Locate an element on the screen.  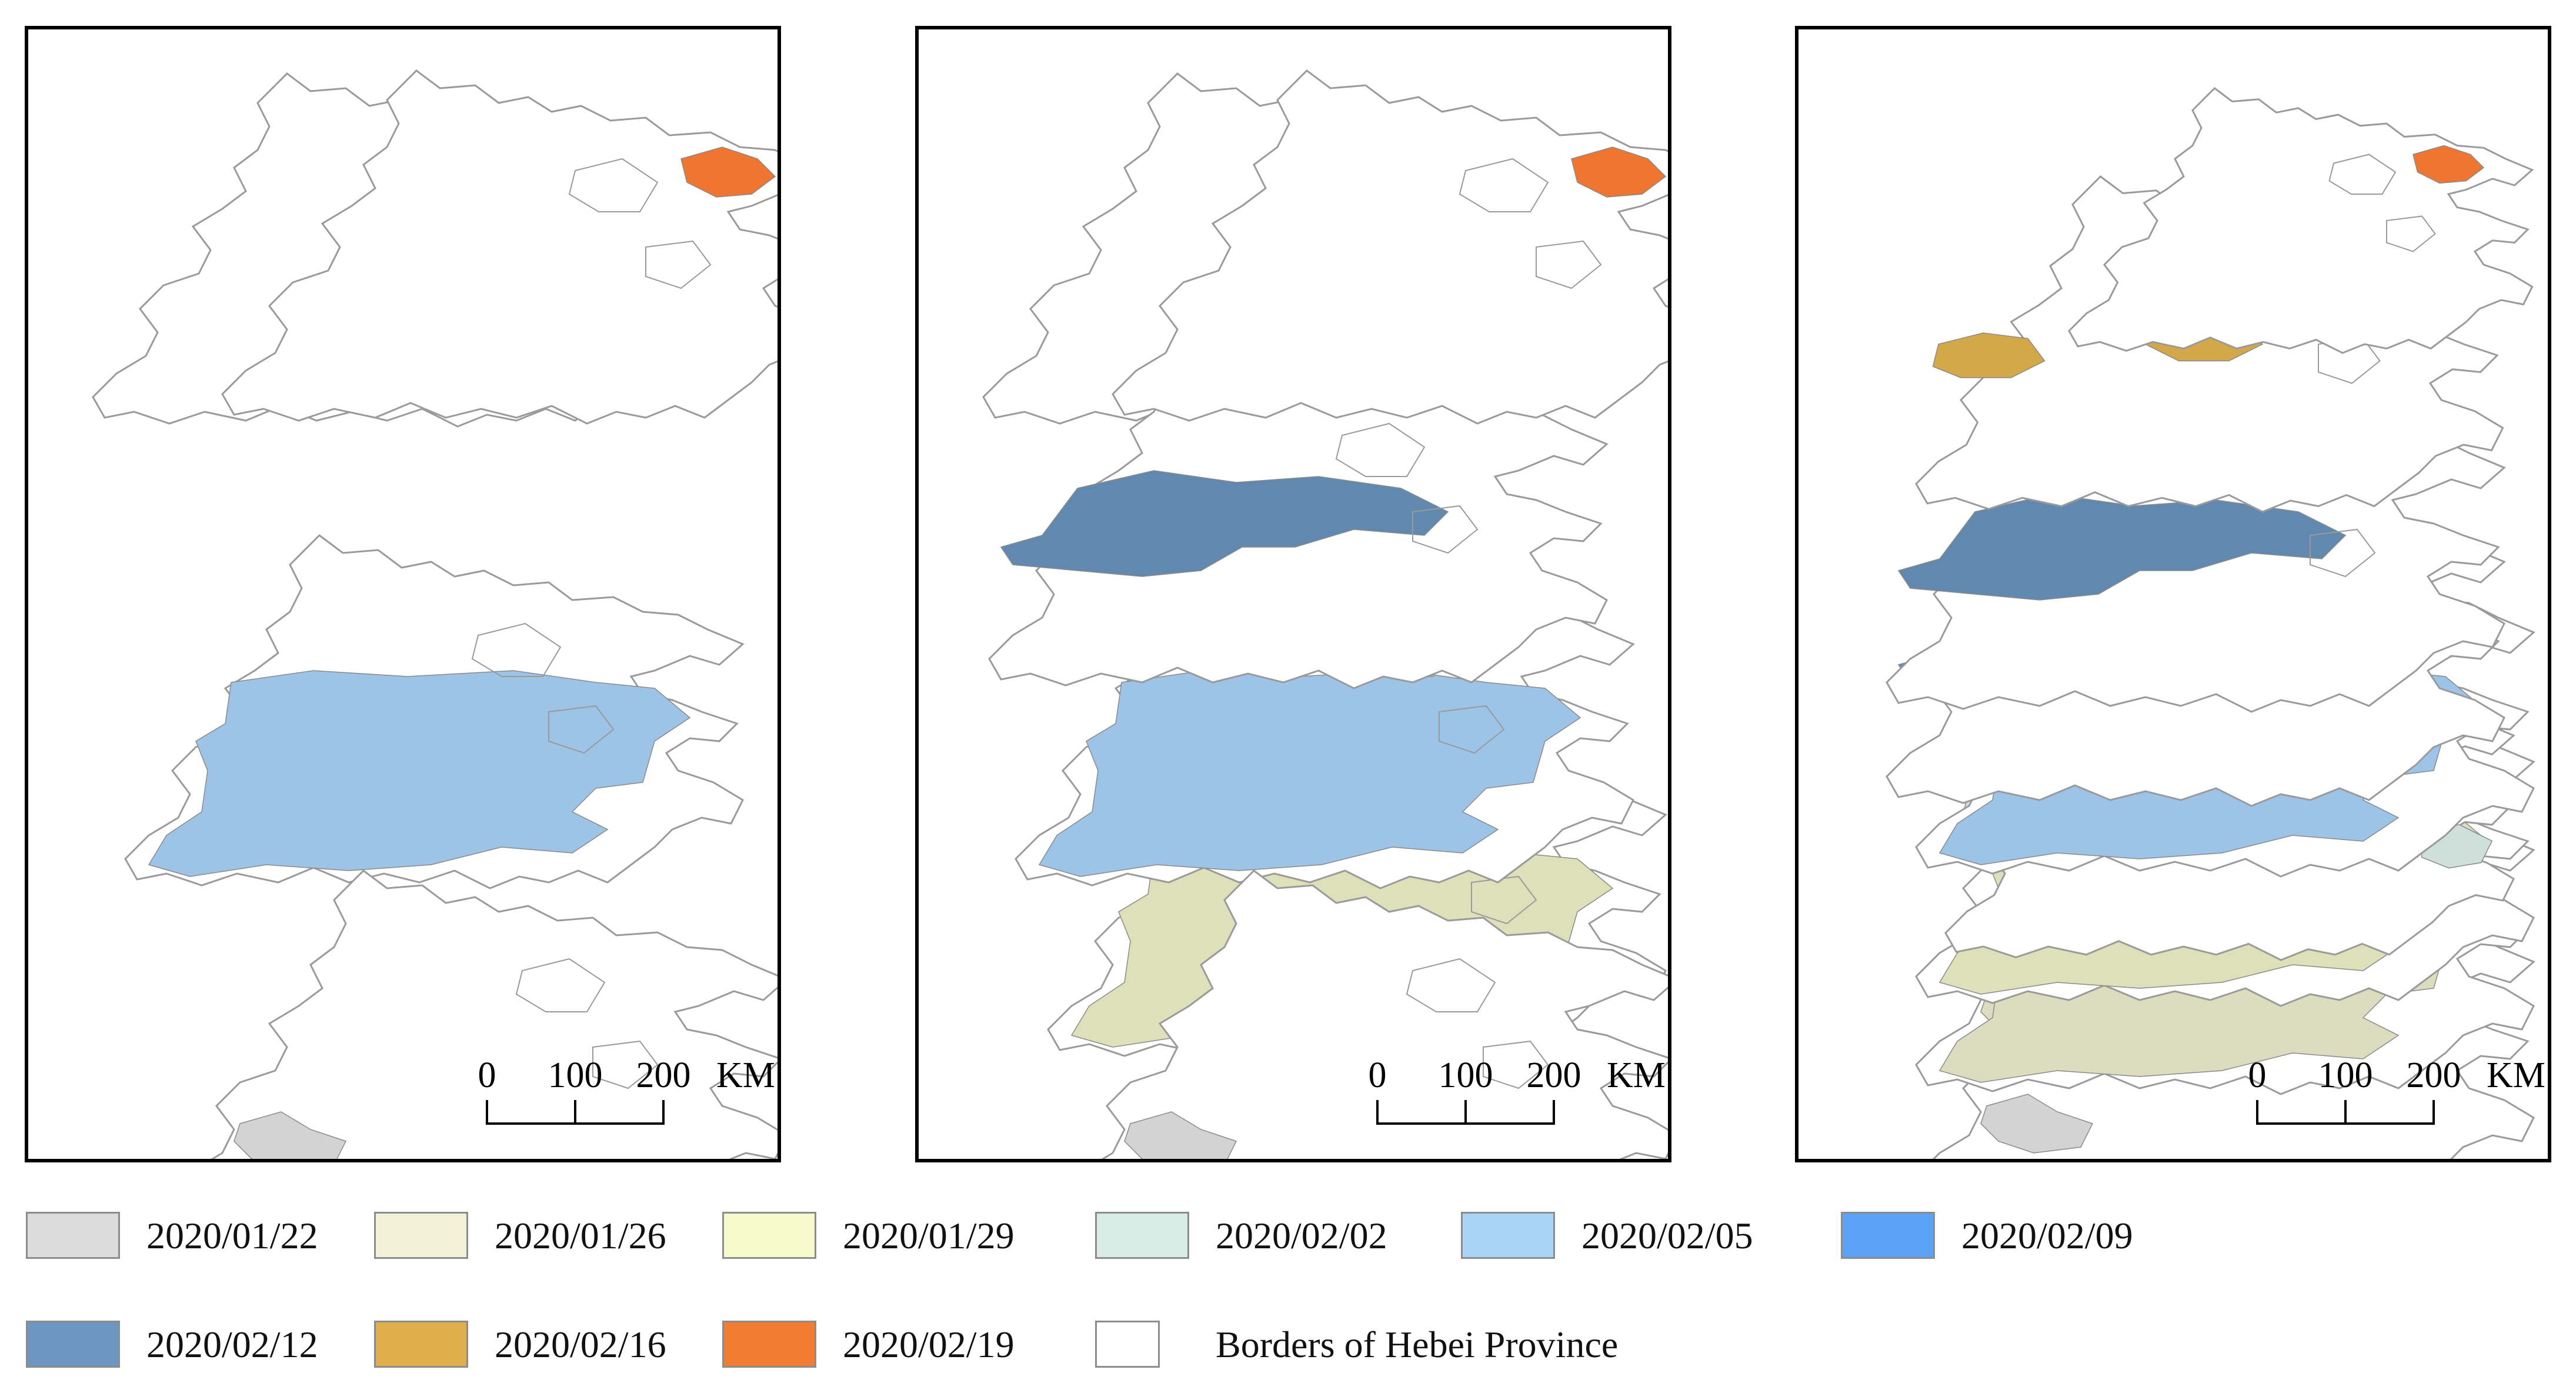
legend-item: 2020/02/02 is located at coordinates (1259, 1238).